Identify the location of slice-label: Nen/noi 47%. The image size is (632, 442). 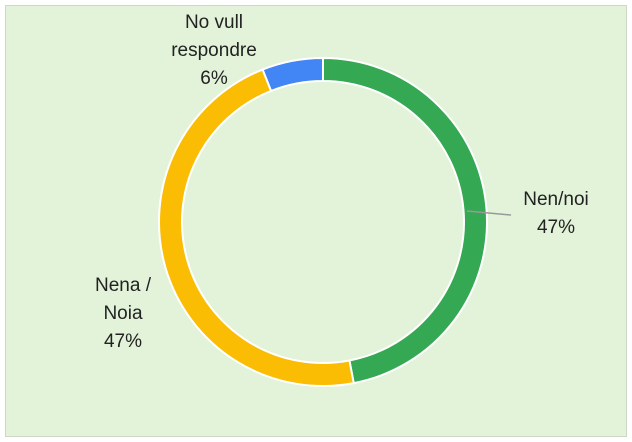
(556, 214).